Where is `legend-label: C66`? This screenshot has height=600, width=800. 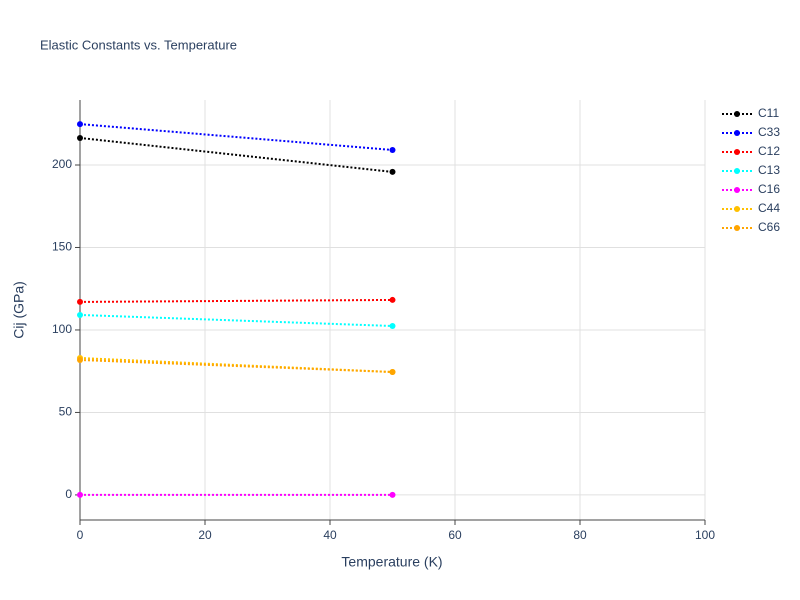
legend-label: C66 is located at coordinates (769, 227).